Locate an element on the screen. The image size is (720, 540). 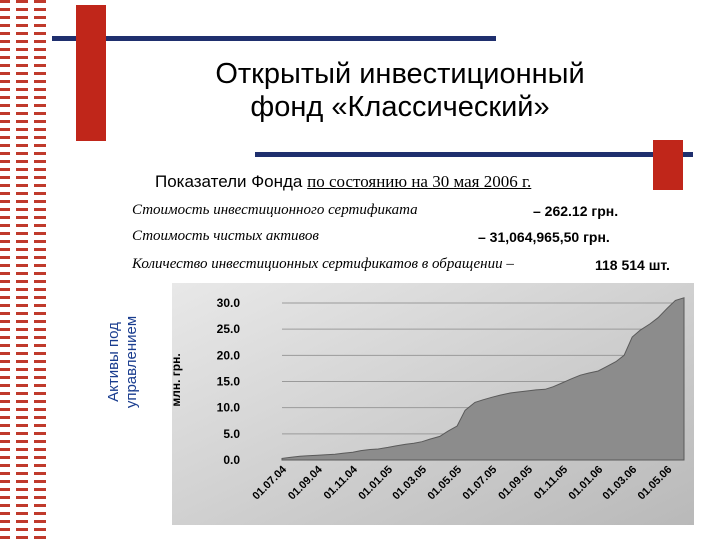
indicator-value-certificate: – 262.12 грн. is located at coordinates (576, 211).